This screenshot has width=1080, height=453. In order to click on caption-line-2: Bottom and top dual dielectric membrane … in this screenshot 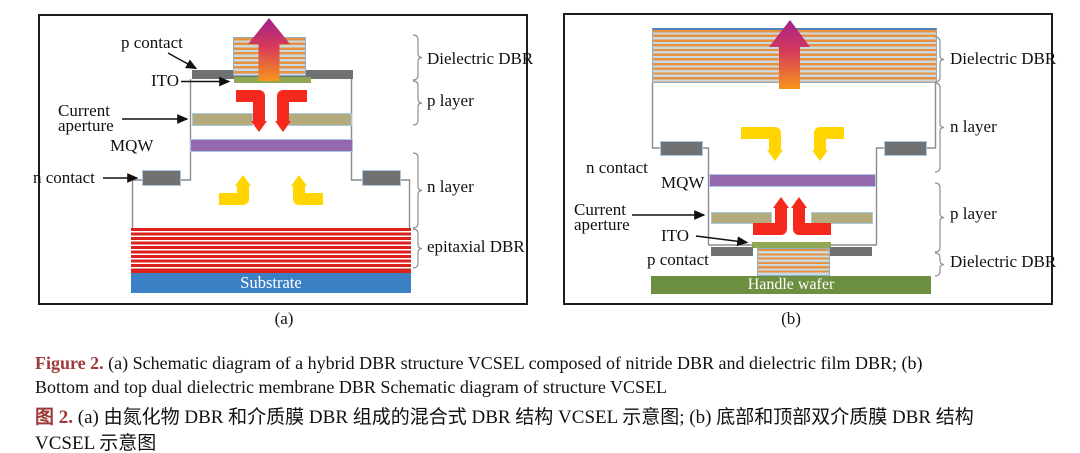, I will do `click(351, 387)`.